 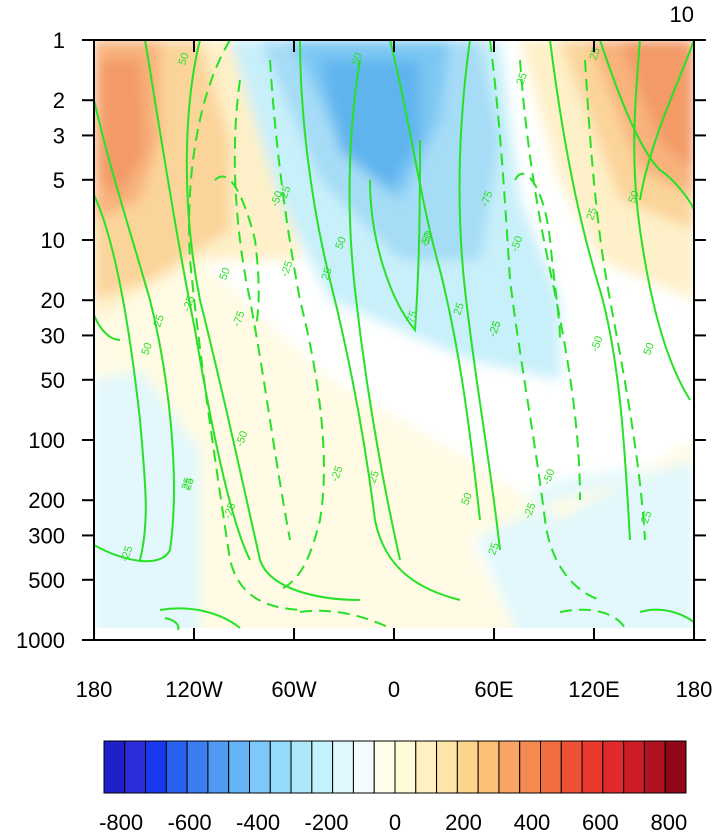 What do you see at coordinates (194, 689) in the screenshot?
I see `x-tick-label: 120W` at bounding box center [194, 689].